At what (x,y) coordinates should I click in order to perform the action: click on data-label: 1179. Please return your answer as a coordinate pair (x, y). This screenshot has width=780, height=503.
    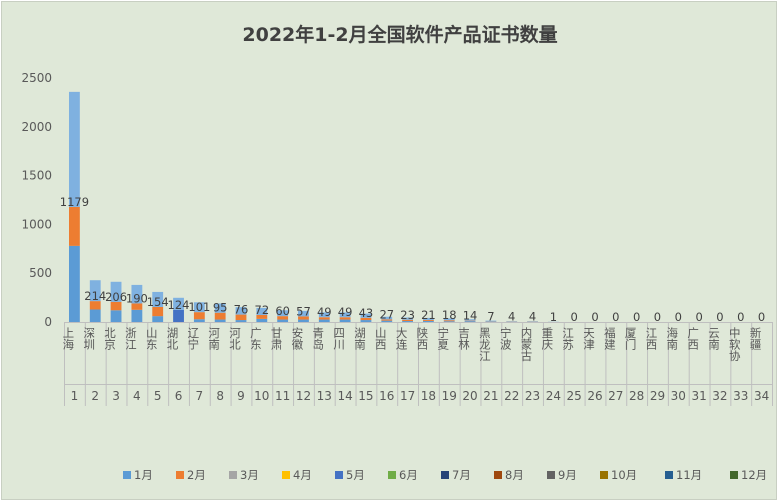
    Looking at the image, I should click on (74, 202).